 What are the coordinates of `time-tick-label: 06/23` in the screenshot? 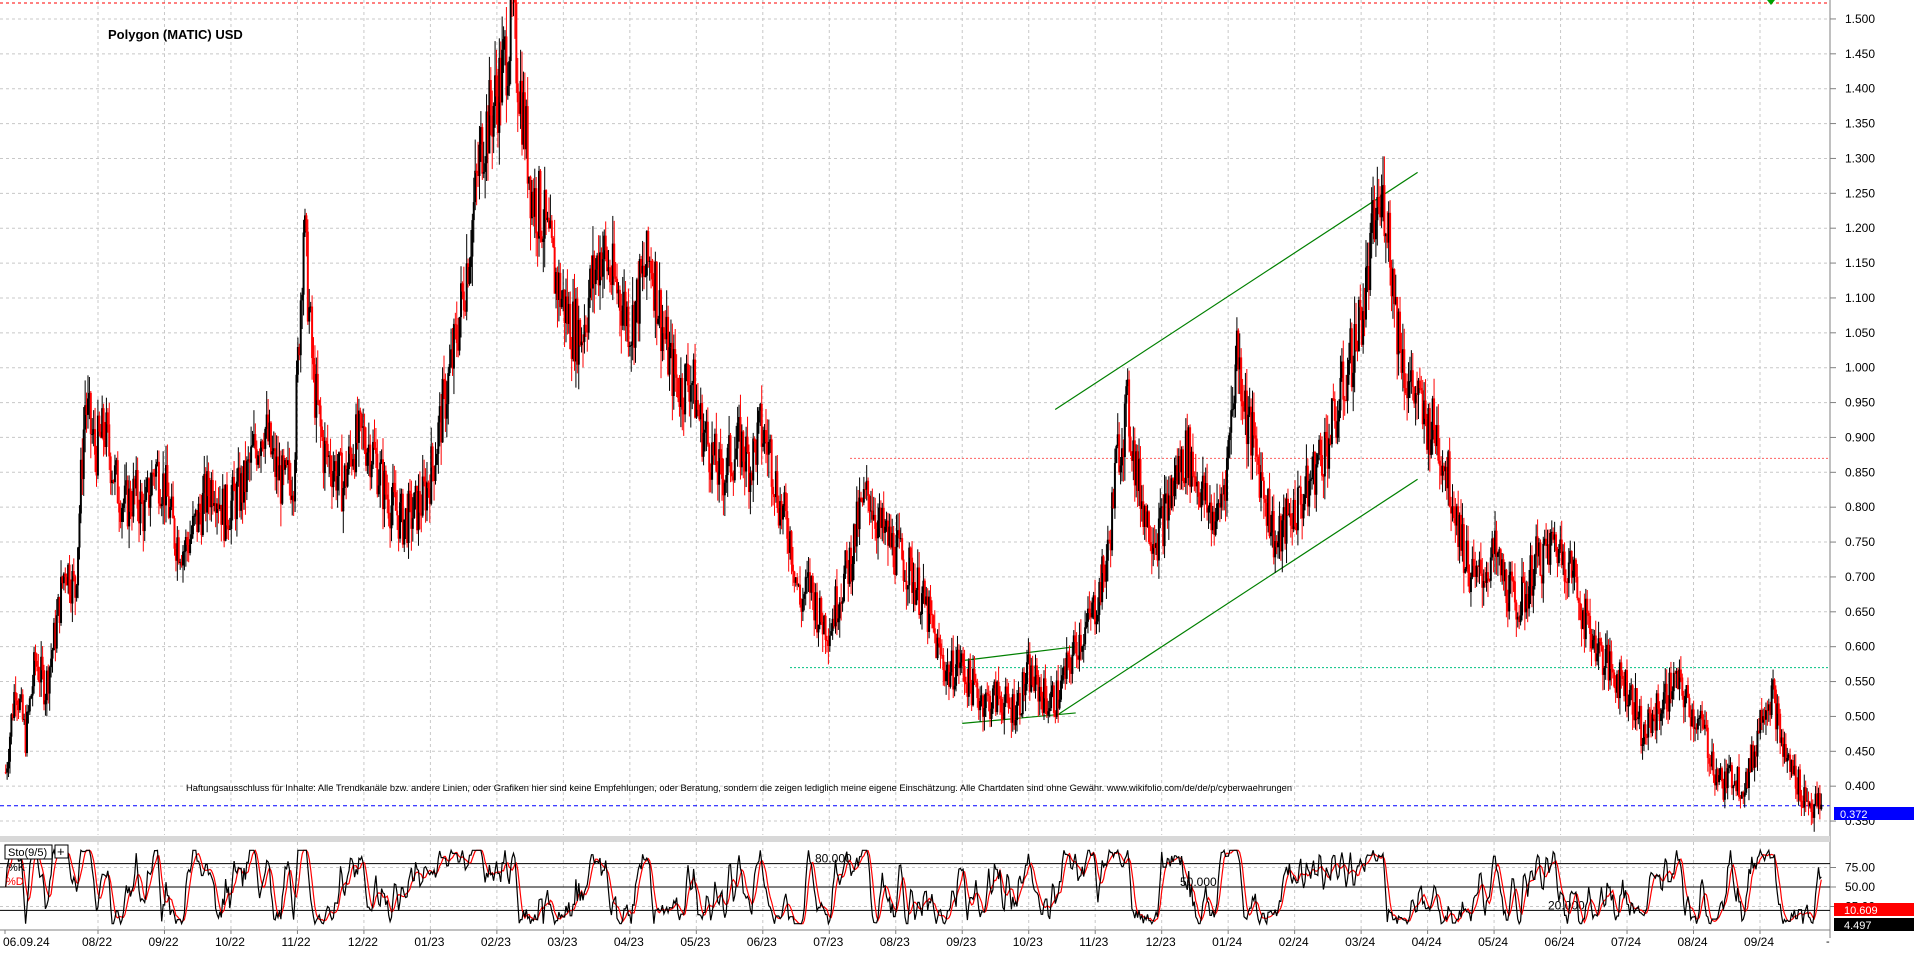 It's located at (762, 941).